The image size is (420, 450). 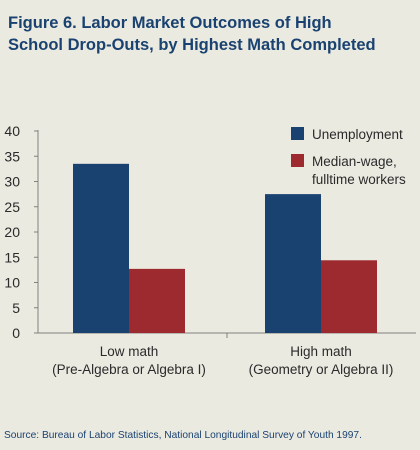 What do you see at coordinates (12, 131) in the screenshot?
I see `y-tick-label: 40` at bounding box center [12, 131].